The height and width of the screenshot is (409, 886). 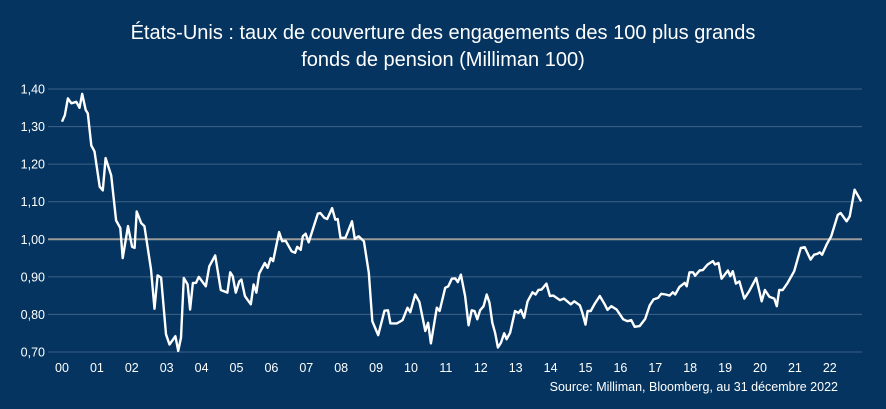 What do you see at coordinates (551, 368) in the screenshot?
I see `x-tick-label: 14` at bounding box center [551, 368].